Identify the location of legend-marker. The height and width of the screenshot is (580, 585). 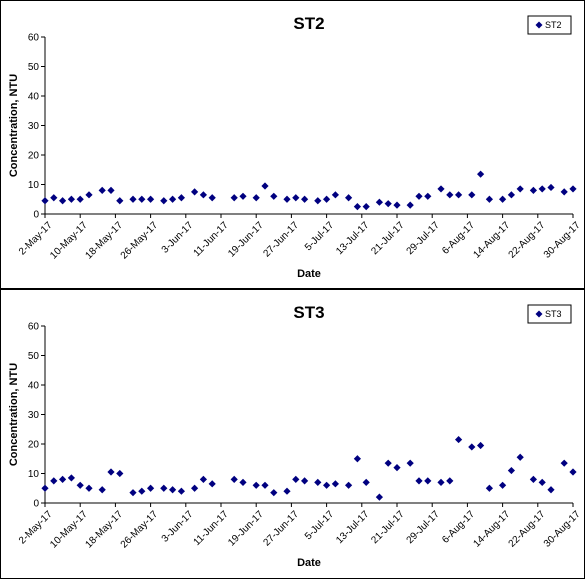
(539, 25).